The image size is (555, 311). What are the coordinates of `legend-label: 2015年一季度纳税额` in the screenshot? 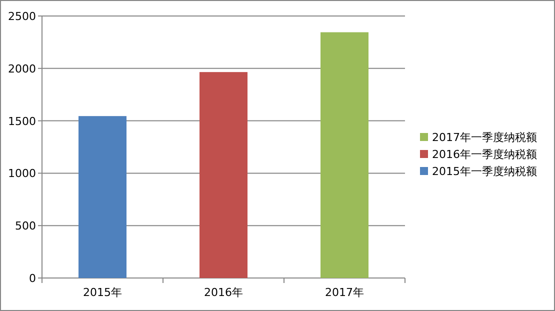 It's located at (484, 171).